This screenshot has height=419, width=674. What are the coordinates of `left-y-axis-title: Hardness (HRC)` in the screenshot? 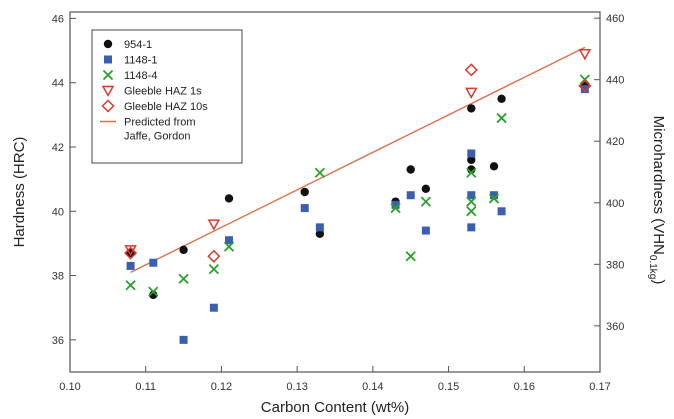 It's located at (19, 192).